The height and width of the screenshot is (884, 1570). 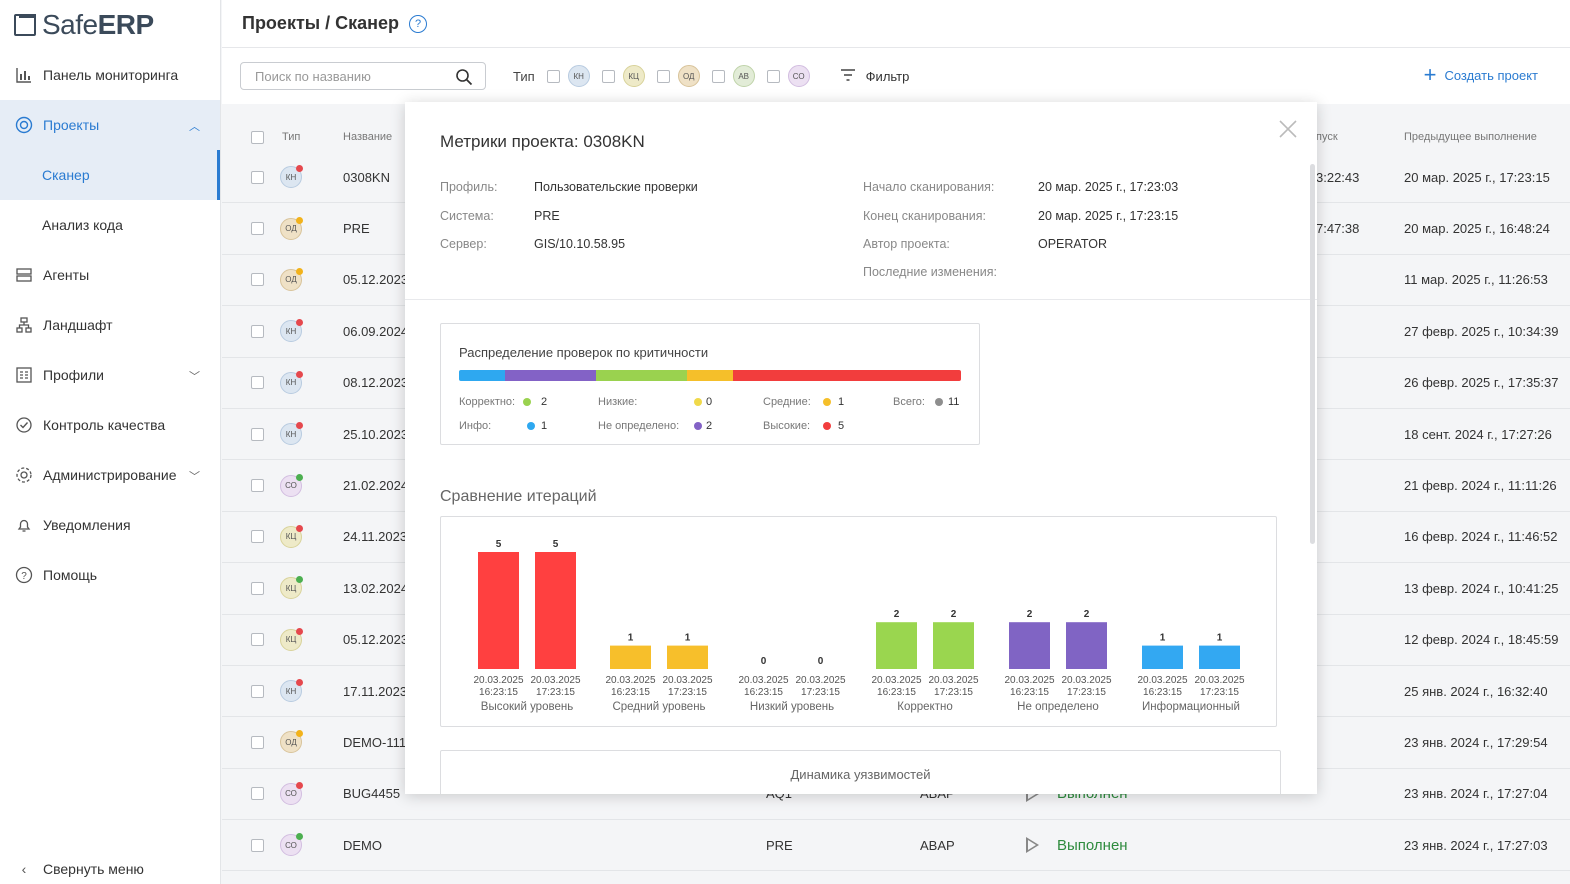 What do you see at coordinates (110, 425) in the screenshot?
I see `sidebar-item-quality: Контроль качества` at bounding box center [110, 425].